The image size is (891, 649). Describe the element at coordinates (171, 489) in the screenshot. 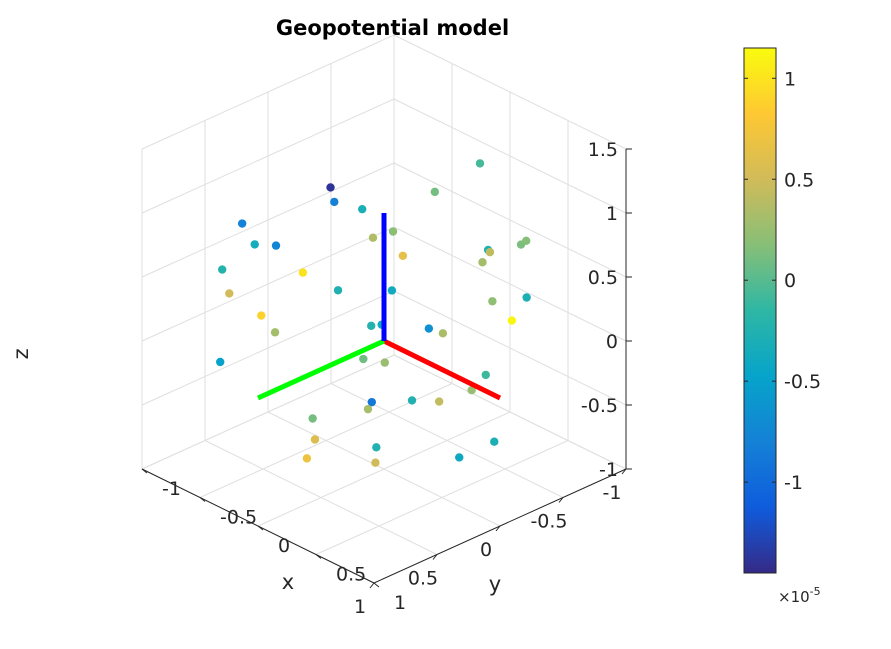

I see `x-tick-label: -1` at that location.